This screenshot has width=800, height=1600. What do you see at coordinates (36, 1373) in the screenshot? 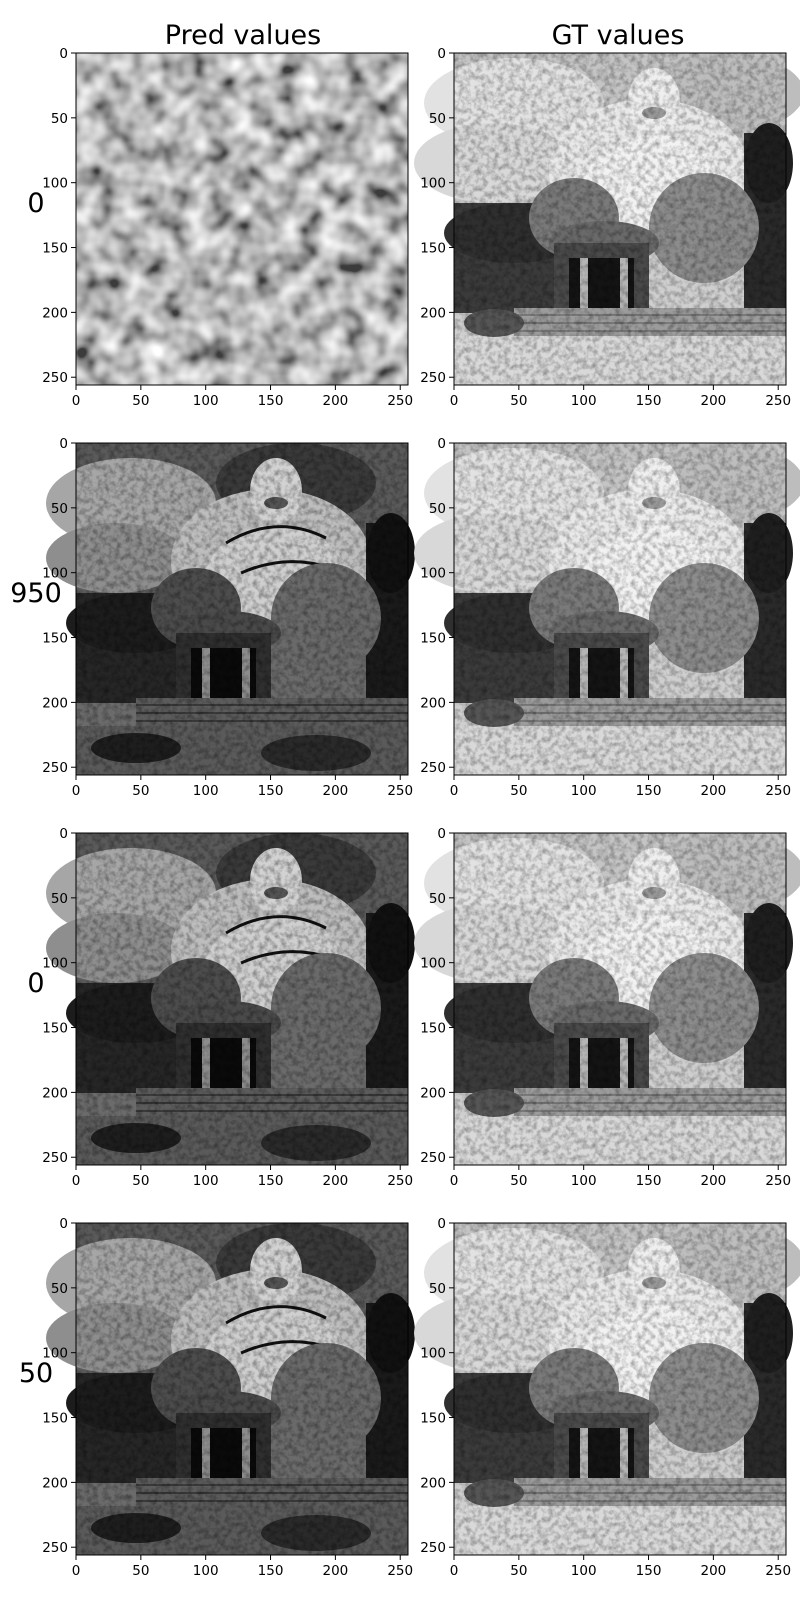
I see `row-label: 50` at bounding box center [36, 1373].